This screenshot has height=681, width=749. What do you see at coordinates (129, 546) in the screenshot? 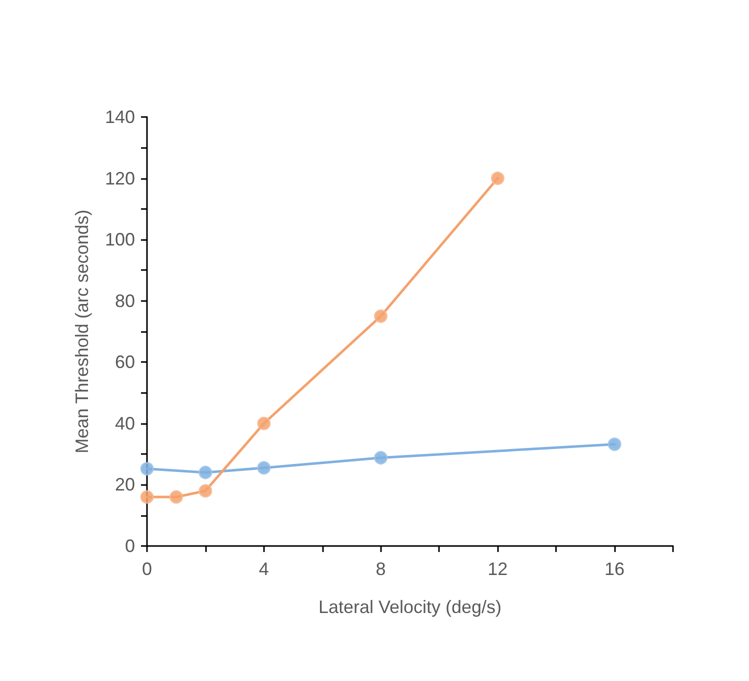
I see `y-tick-label: 0` at bounding box center [129, 546].